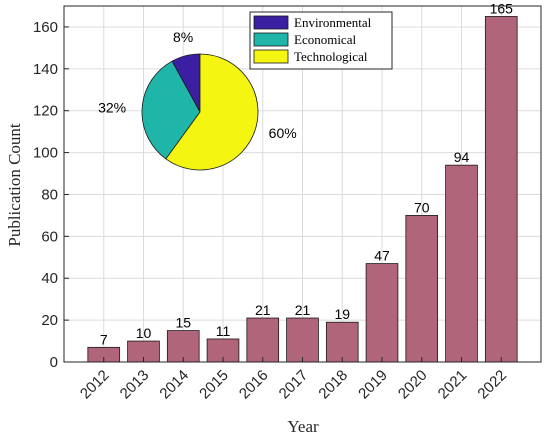 This screenshot has height=438, width=550. I want to click on bar-2016, so click(263, 340).